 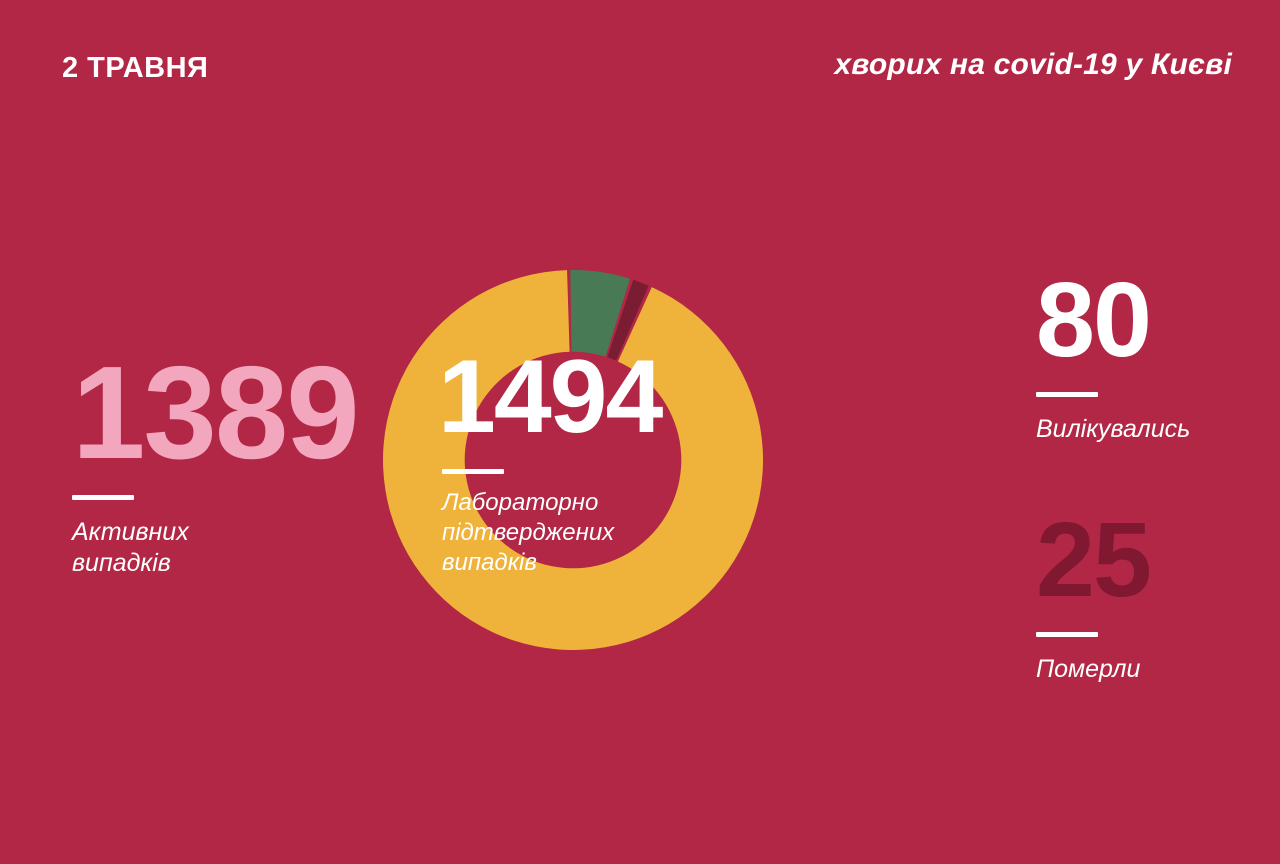 I want to click on stat-active-cases: 1389 Активних випадків, so click(x=216, y=459).